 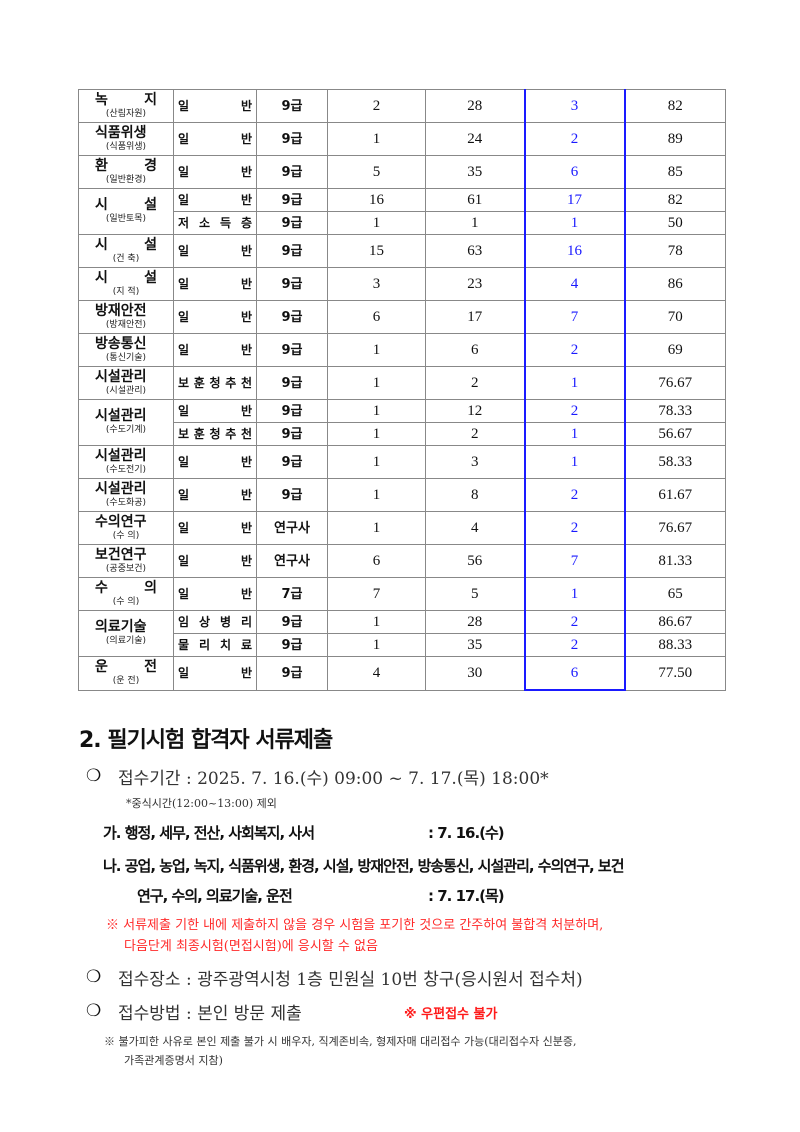 I want to click on position-subtitle: (통신기술), so click(x=126, y=357).